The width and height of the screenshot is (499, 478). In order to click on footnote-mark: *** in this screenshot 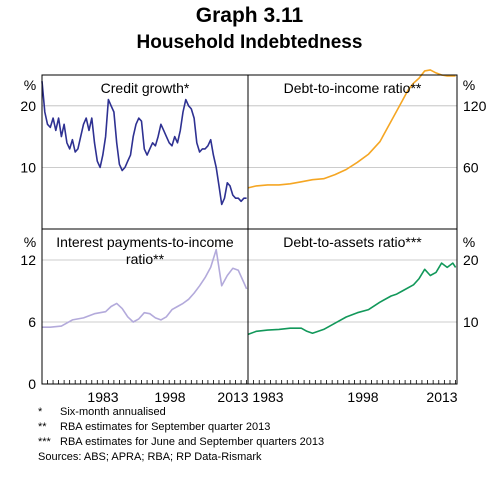, I will do `click(44, 442)`.